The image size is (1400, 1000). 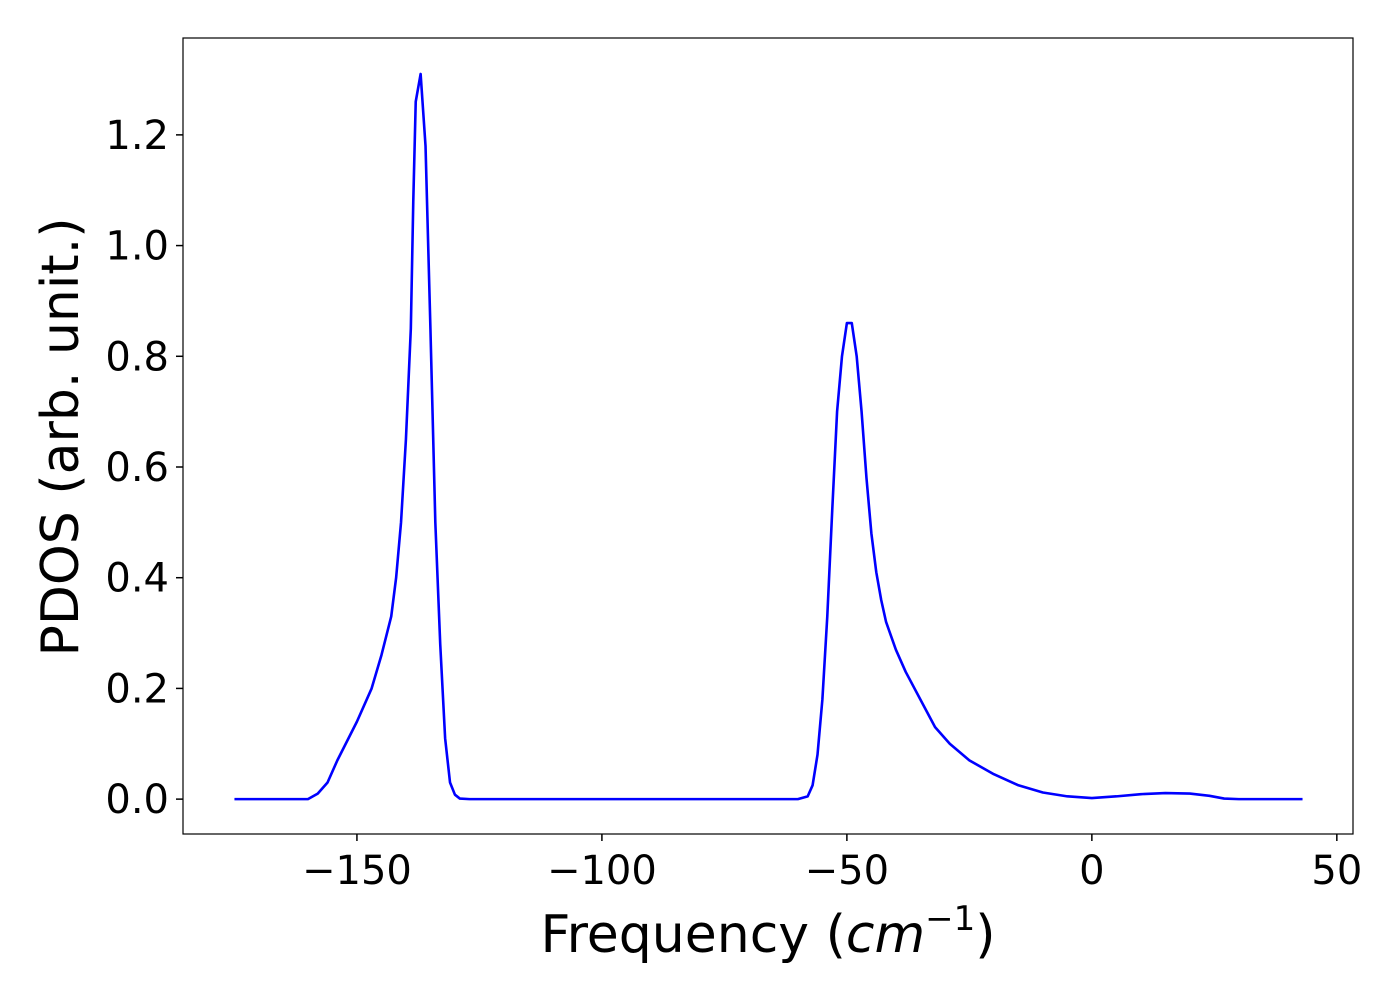 I want to click on y-axis-label: PDOS (arb. unit.), so click(x=61, y=436).